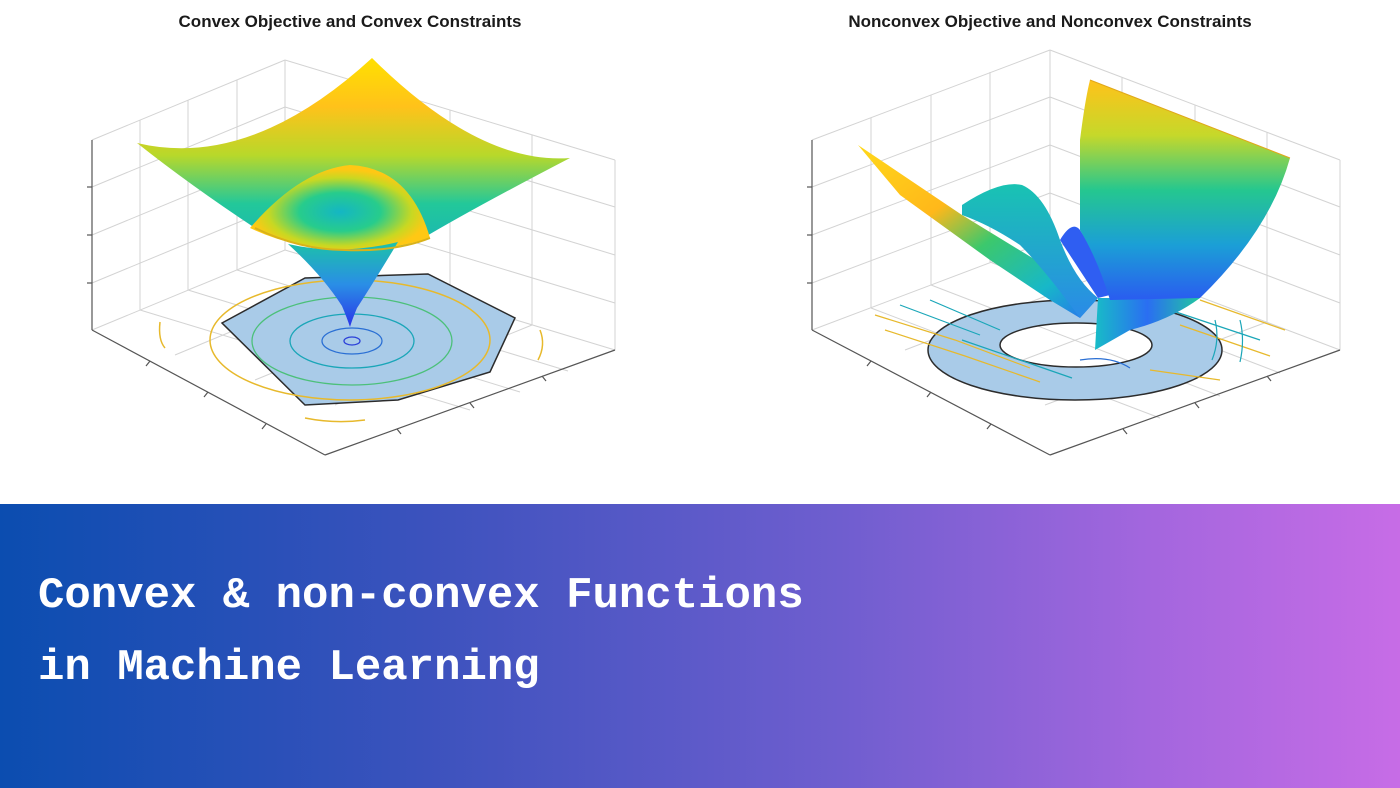 This screenshot has width=1400, height=788. Describe the element at coordinates (421, 596) in the screenshot. I see `headline-line-1: Convex & non-convex Functions` at that location.